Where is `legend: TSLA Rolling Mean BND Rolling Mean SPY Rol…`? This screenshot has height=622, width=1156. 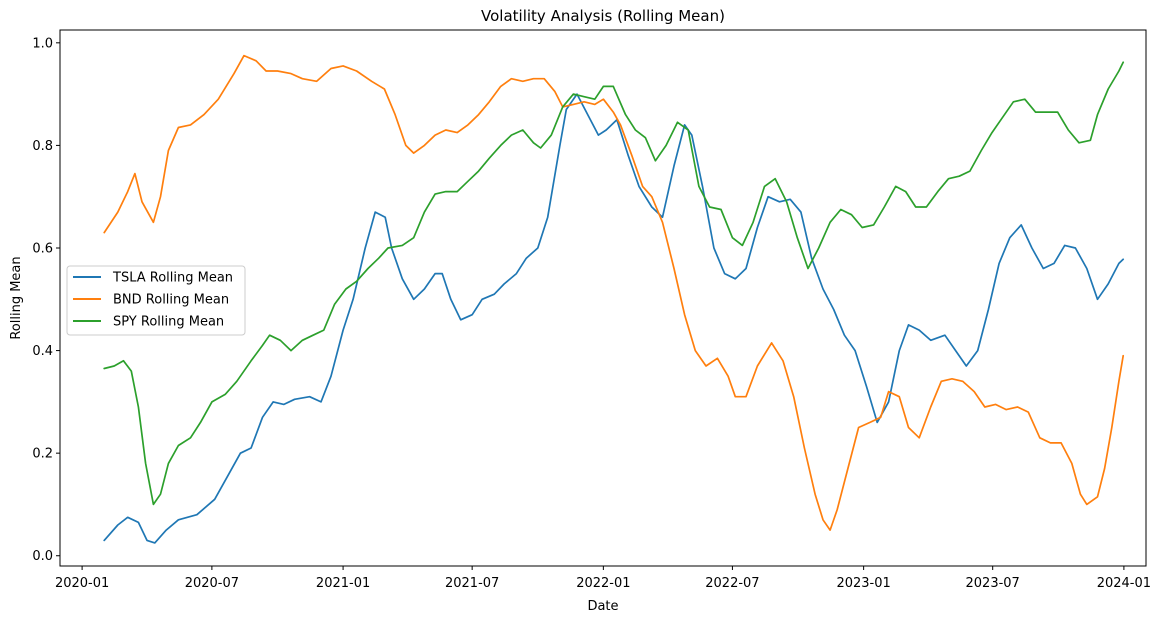
legend: TSLA Rolling Mean BND Rolling Mean SPY Rol… is located at coordinates (156, 300).